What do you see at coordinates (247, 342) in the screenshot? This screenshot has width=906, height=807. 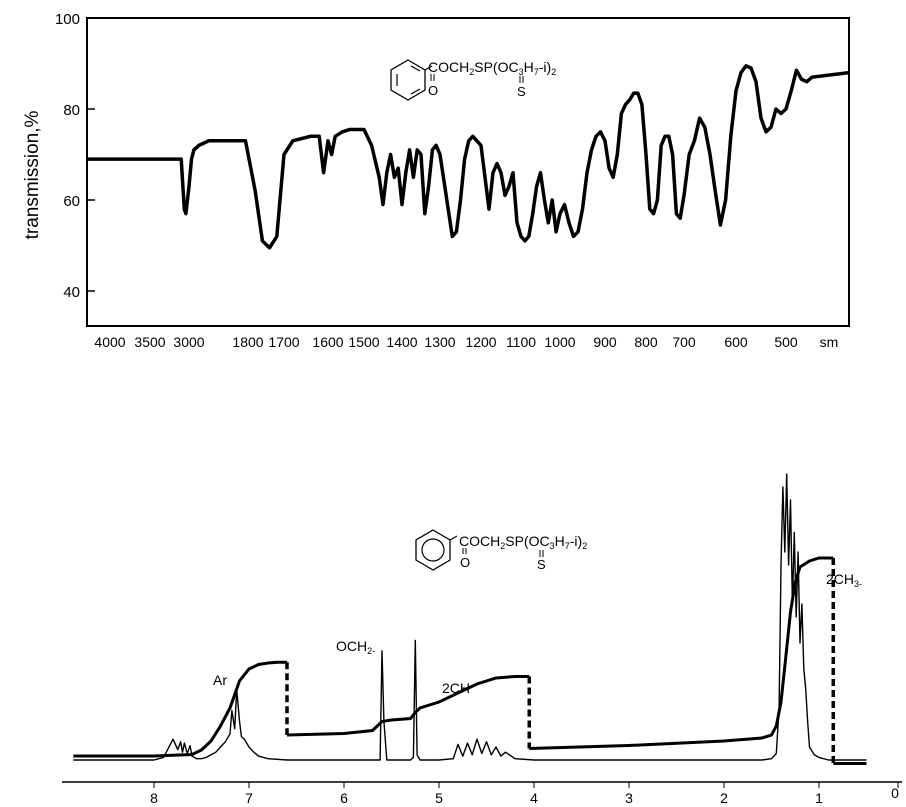 I see `x-tick-label: 1800` at bounding box center [247, 342].